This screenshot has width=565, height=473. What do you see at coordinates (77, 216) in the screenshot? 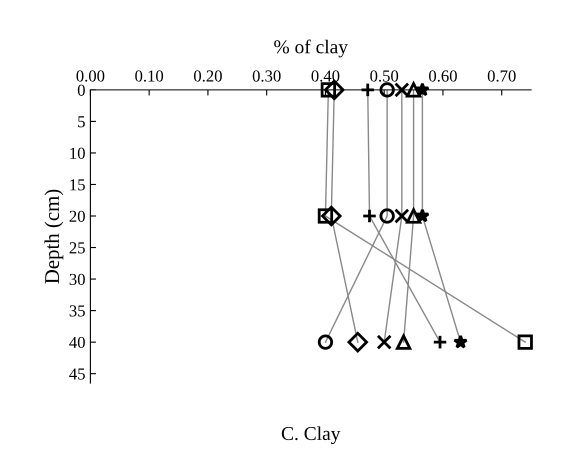
I see `y-tick-label: 20` at bounding box center [77, 216].